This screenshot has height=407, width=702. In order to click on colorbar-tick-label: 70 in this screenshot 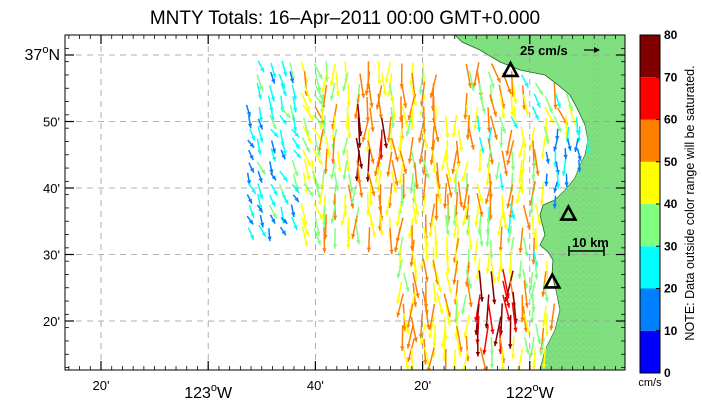, I will do `click(671, 77)`.